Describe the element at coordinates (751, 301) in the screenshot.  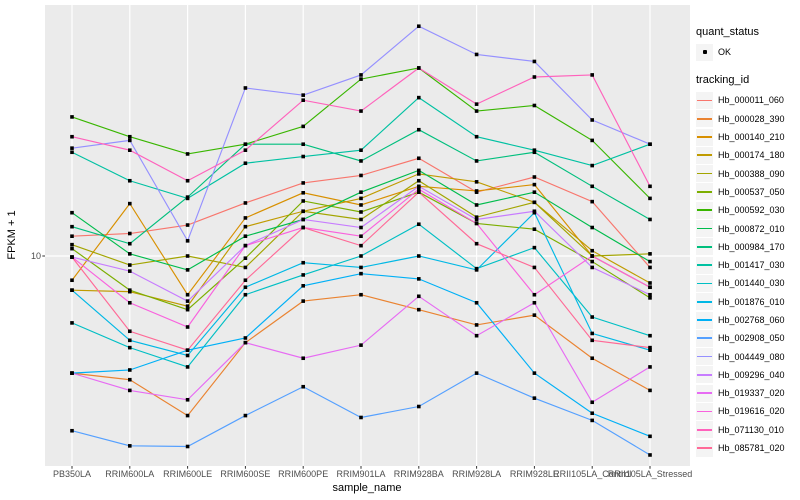
I see `legend-item-label: Hb_001876_010` at that location.